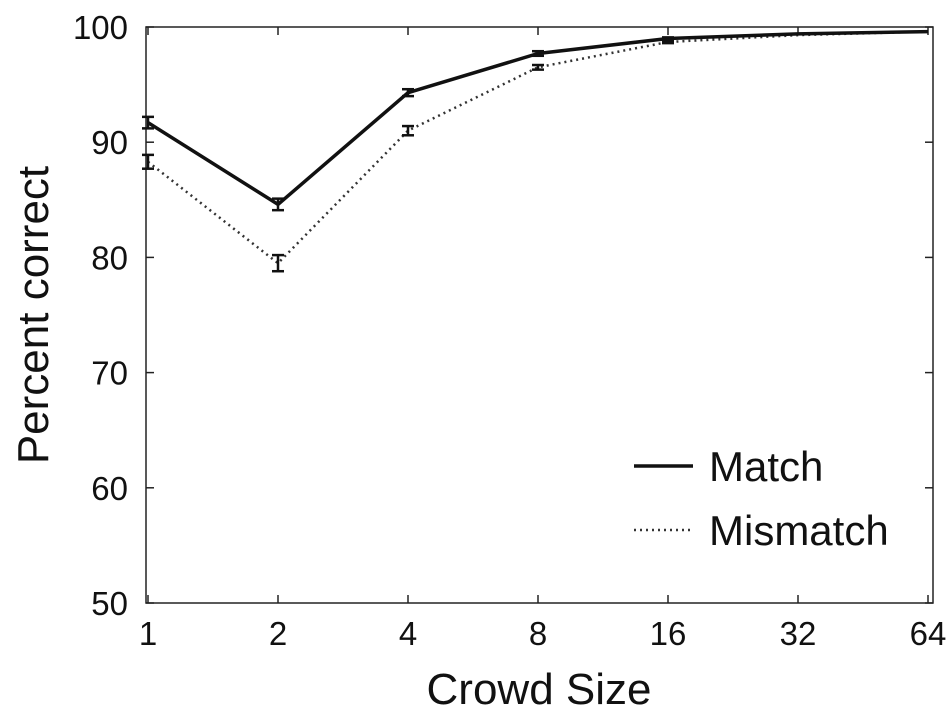 Image resolution: width=948 pixels, height=711 pixels. What do you see at coordinates (33, 315) in the screenshot?
I see `y-axis-title: Percent correct` at bounding box center [33, 315].